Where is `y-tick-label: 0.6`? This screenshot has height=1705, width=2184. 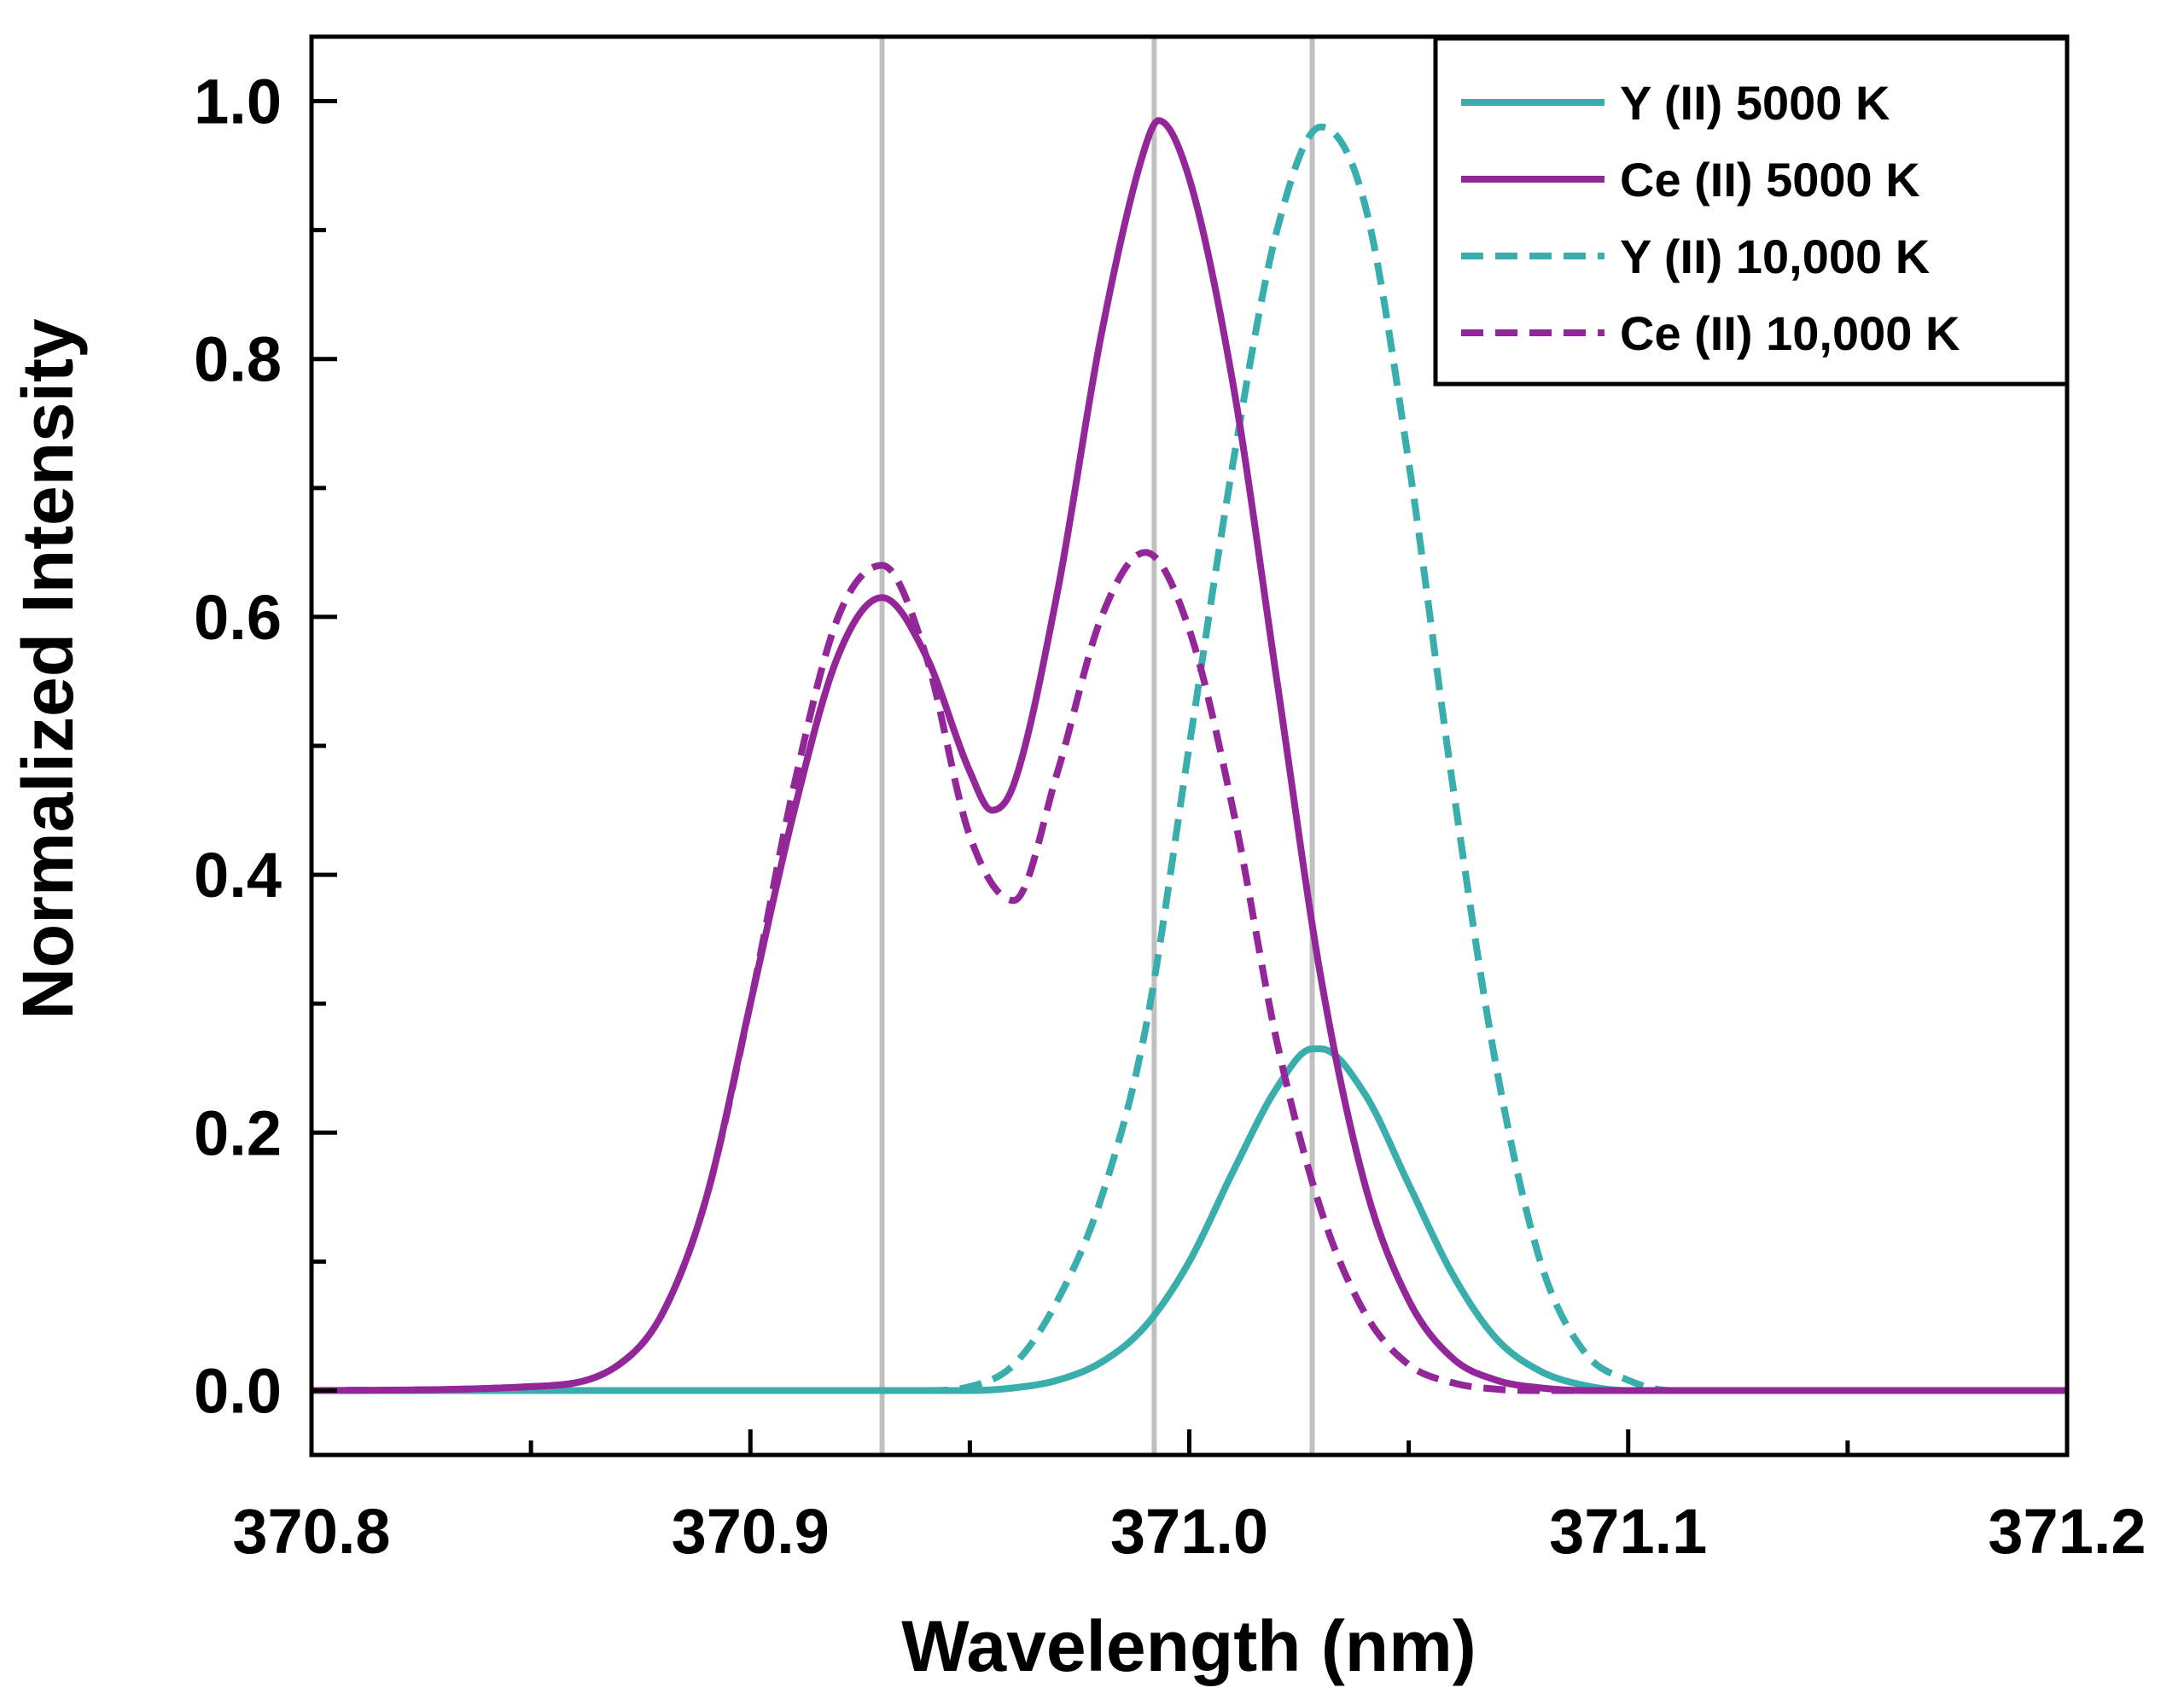 y-tick-label: 0.6 is located at coordinates (238, 617).